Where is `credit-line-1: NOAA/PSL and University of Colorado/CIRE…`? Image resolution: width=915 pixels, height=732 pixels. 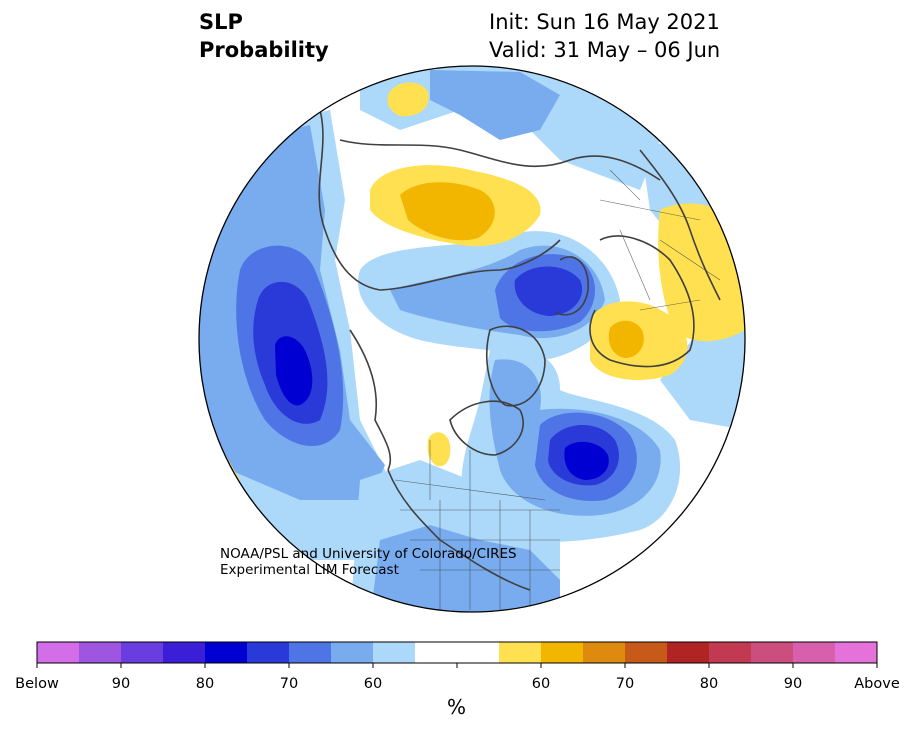
credit-line-1: NOAA/PSL and University of Colorado/CIRE… is located at coordinates (368, 554).